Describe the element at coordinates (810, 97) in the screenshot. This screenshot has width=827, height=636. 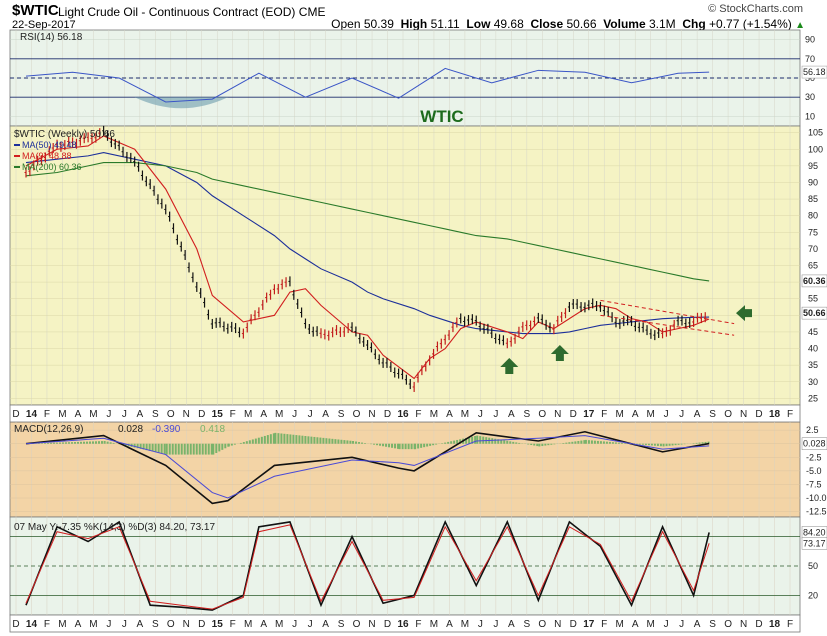
I see `y-tick-label: 30` at that location.